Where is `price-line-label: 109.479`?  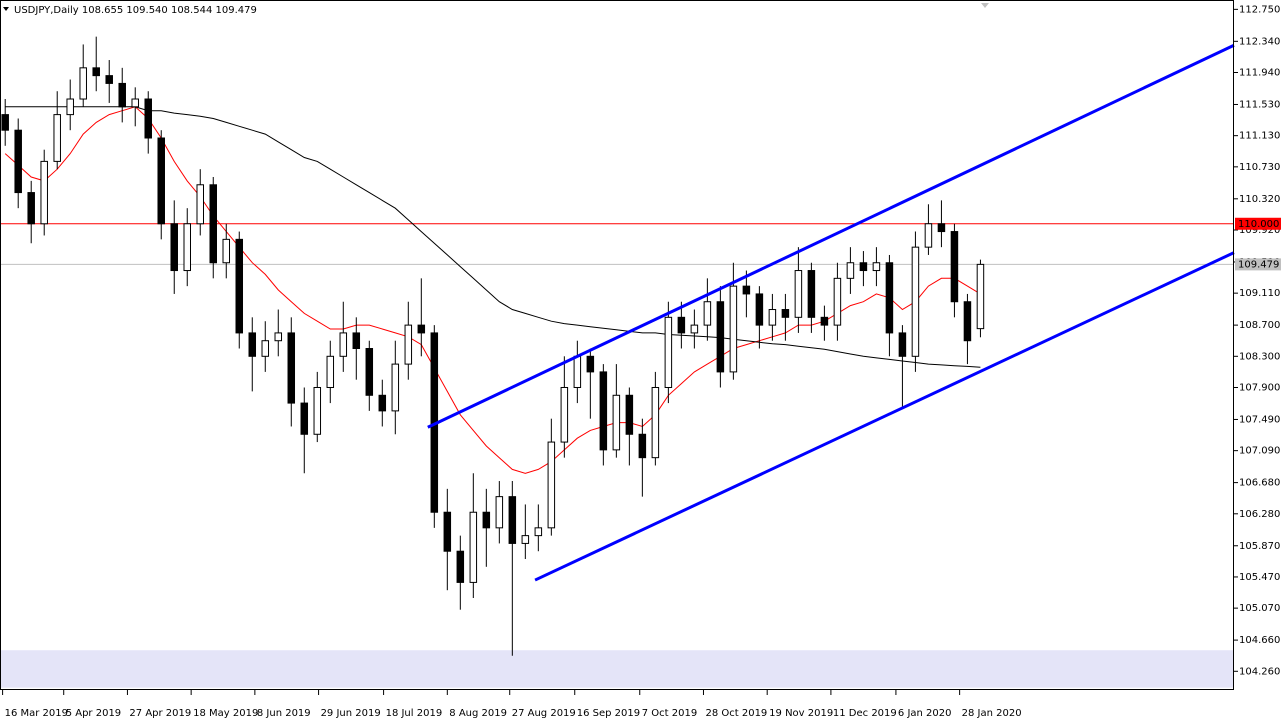 price-line-label: 109.479 is located at coordinates (1258, 264).